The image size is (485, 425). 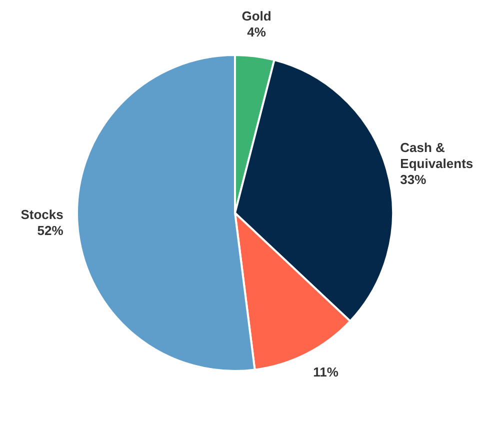 I want to click on data-label: 52%, so click(x=50, y=230).